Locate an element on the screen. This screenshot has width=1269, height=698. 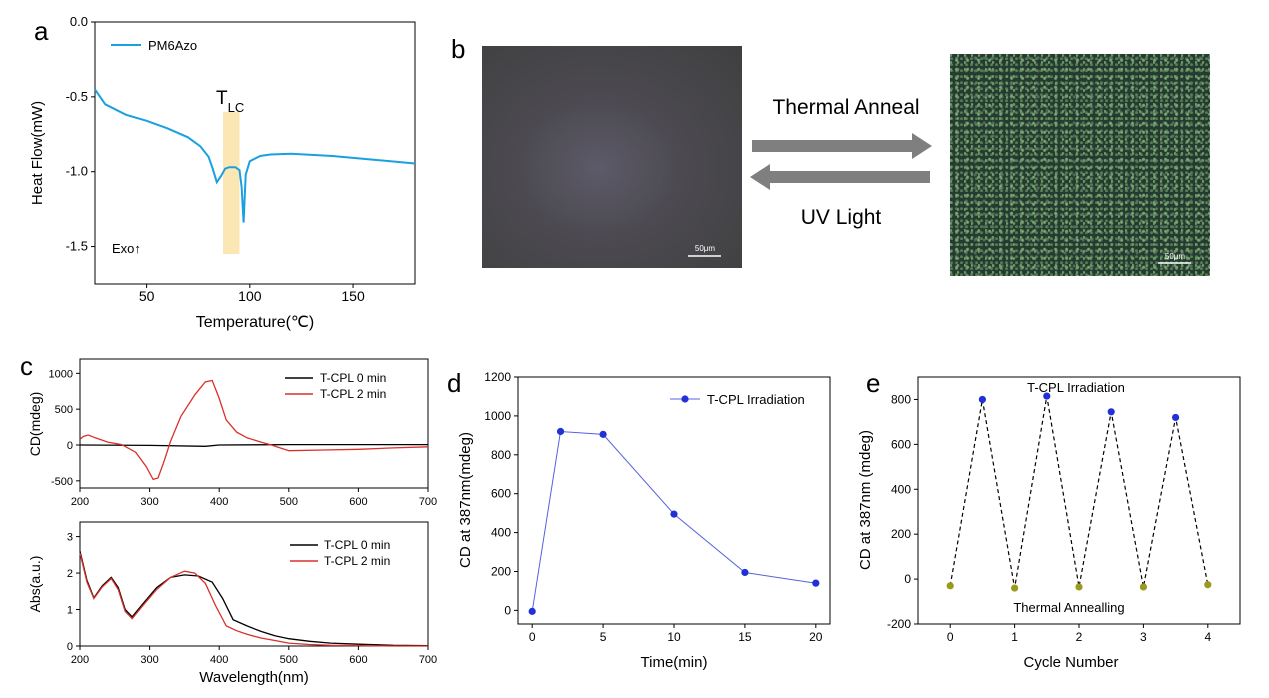
legend-label-pm6azo: PM6Azo is located at coordinates (172, 45).